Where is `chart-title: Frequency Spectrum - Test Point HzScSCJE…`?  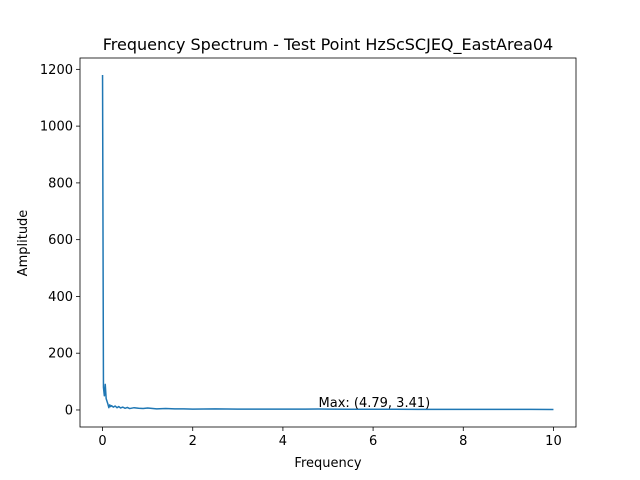 chart-title: Frequency Spectrum - Test Point HzScSCJE… is located at coordinates (328, 45).